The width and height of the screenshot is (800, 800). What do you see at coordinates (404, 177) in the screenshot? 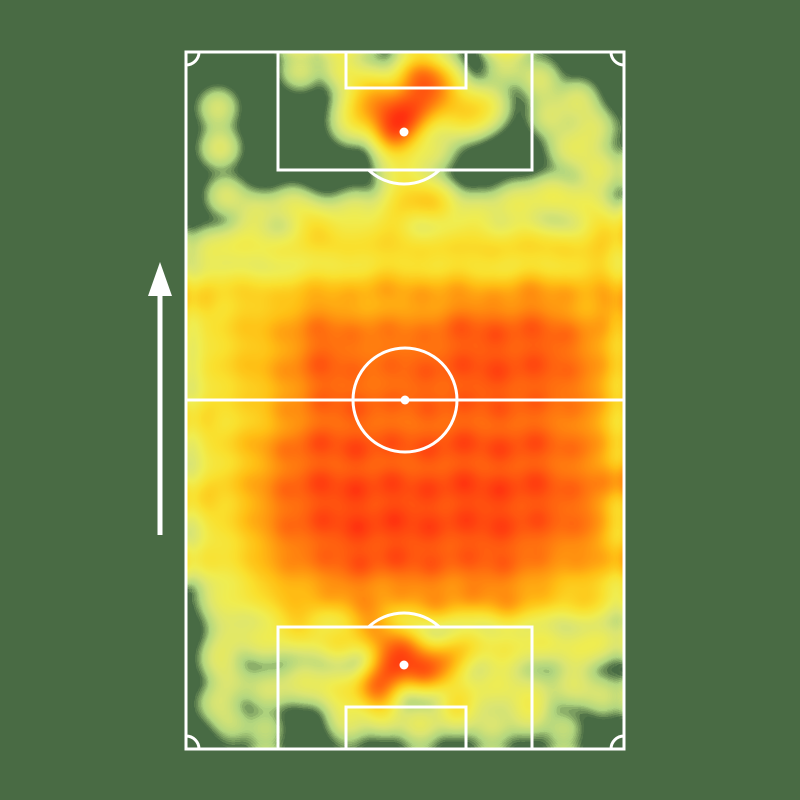
I see `top-penalty-arc` at bounding box center [404, 177].